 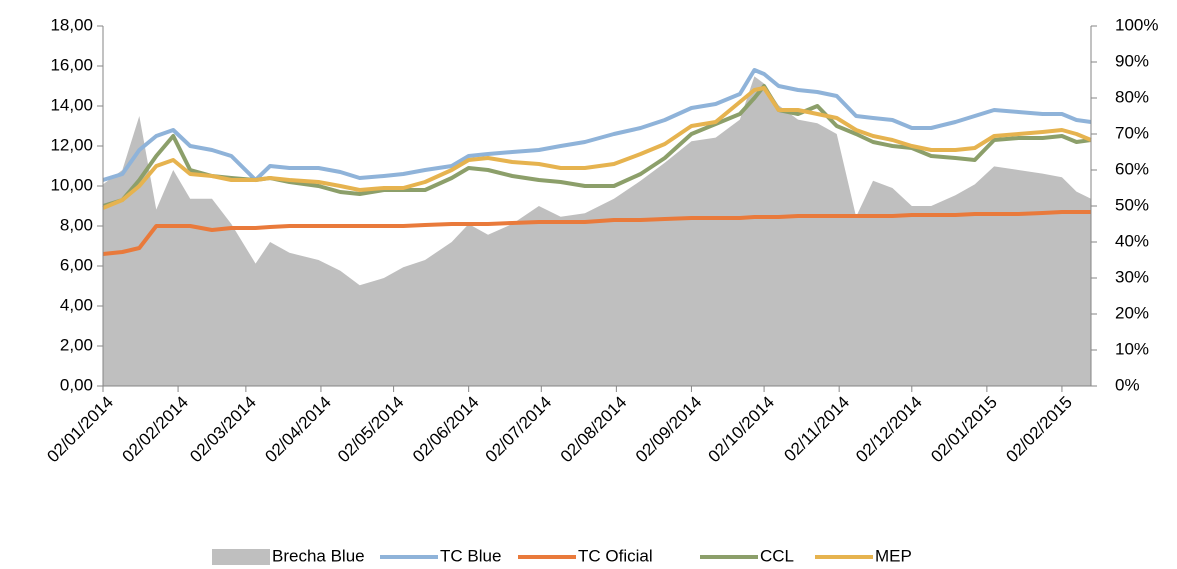 What do you see at coordinates (71, 184) in the screenshot?
I see `y-tick-label: 10,00` at bounding box center [71, 184].